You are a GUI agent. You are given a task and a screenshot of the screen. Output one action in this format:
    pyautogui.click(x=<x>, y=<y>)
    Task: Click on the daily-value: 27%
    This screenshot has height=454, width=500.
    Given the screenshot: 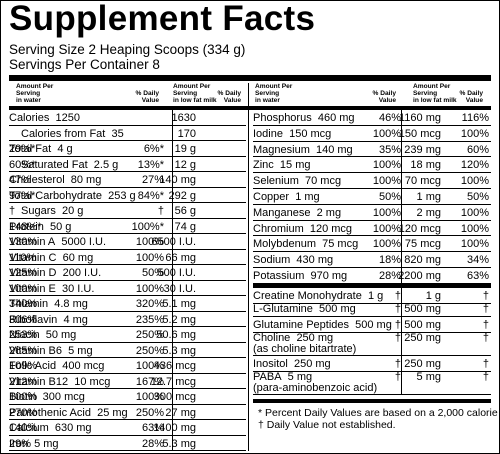 What is the action you would take?
    pyautogui.click(x=152, y=180)
    